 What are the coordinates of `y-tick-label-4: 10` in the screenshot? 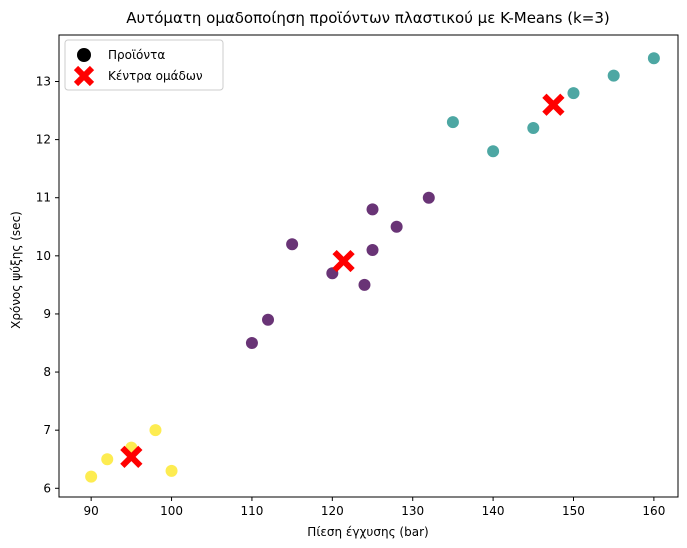 It's located at (43, 256).